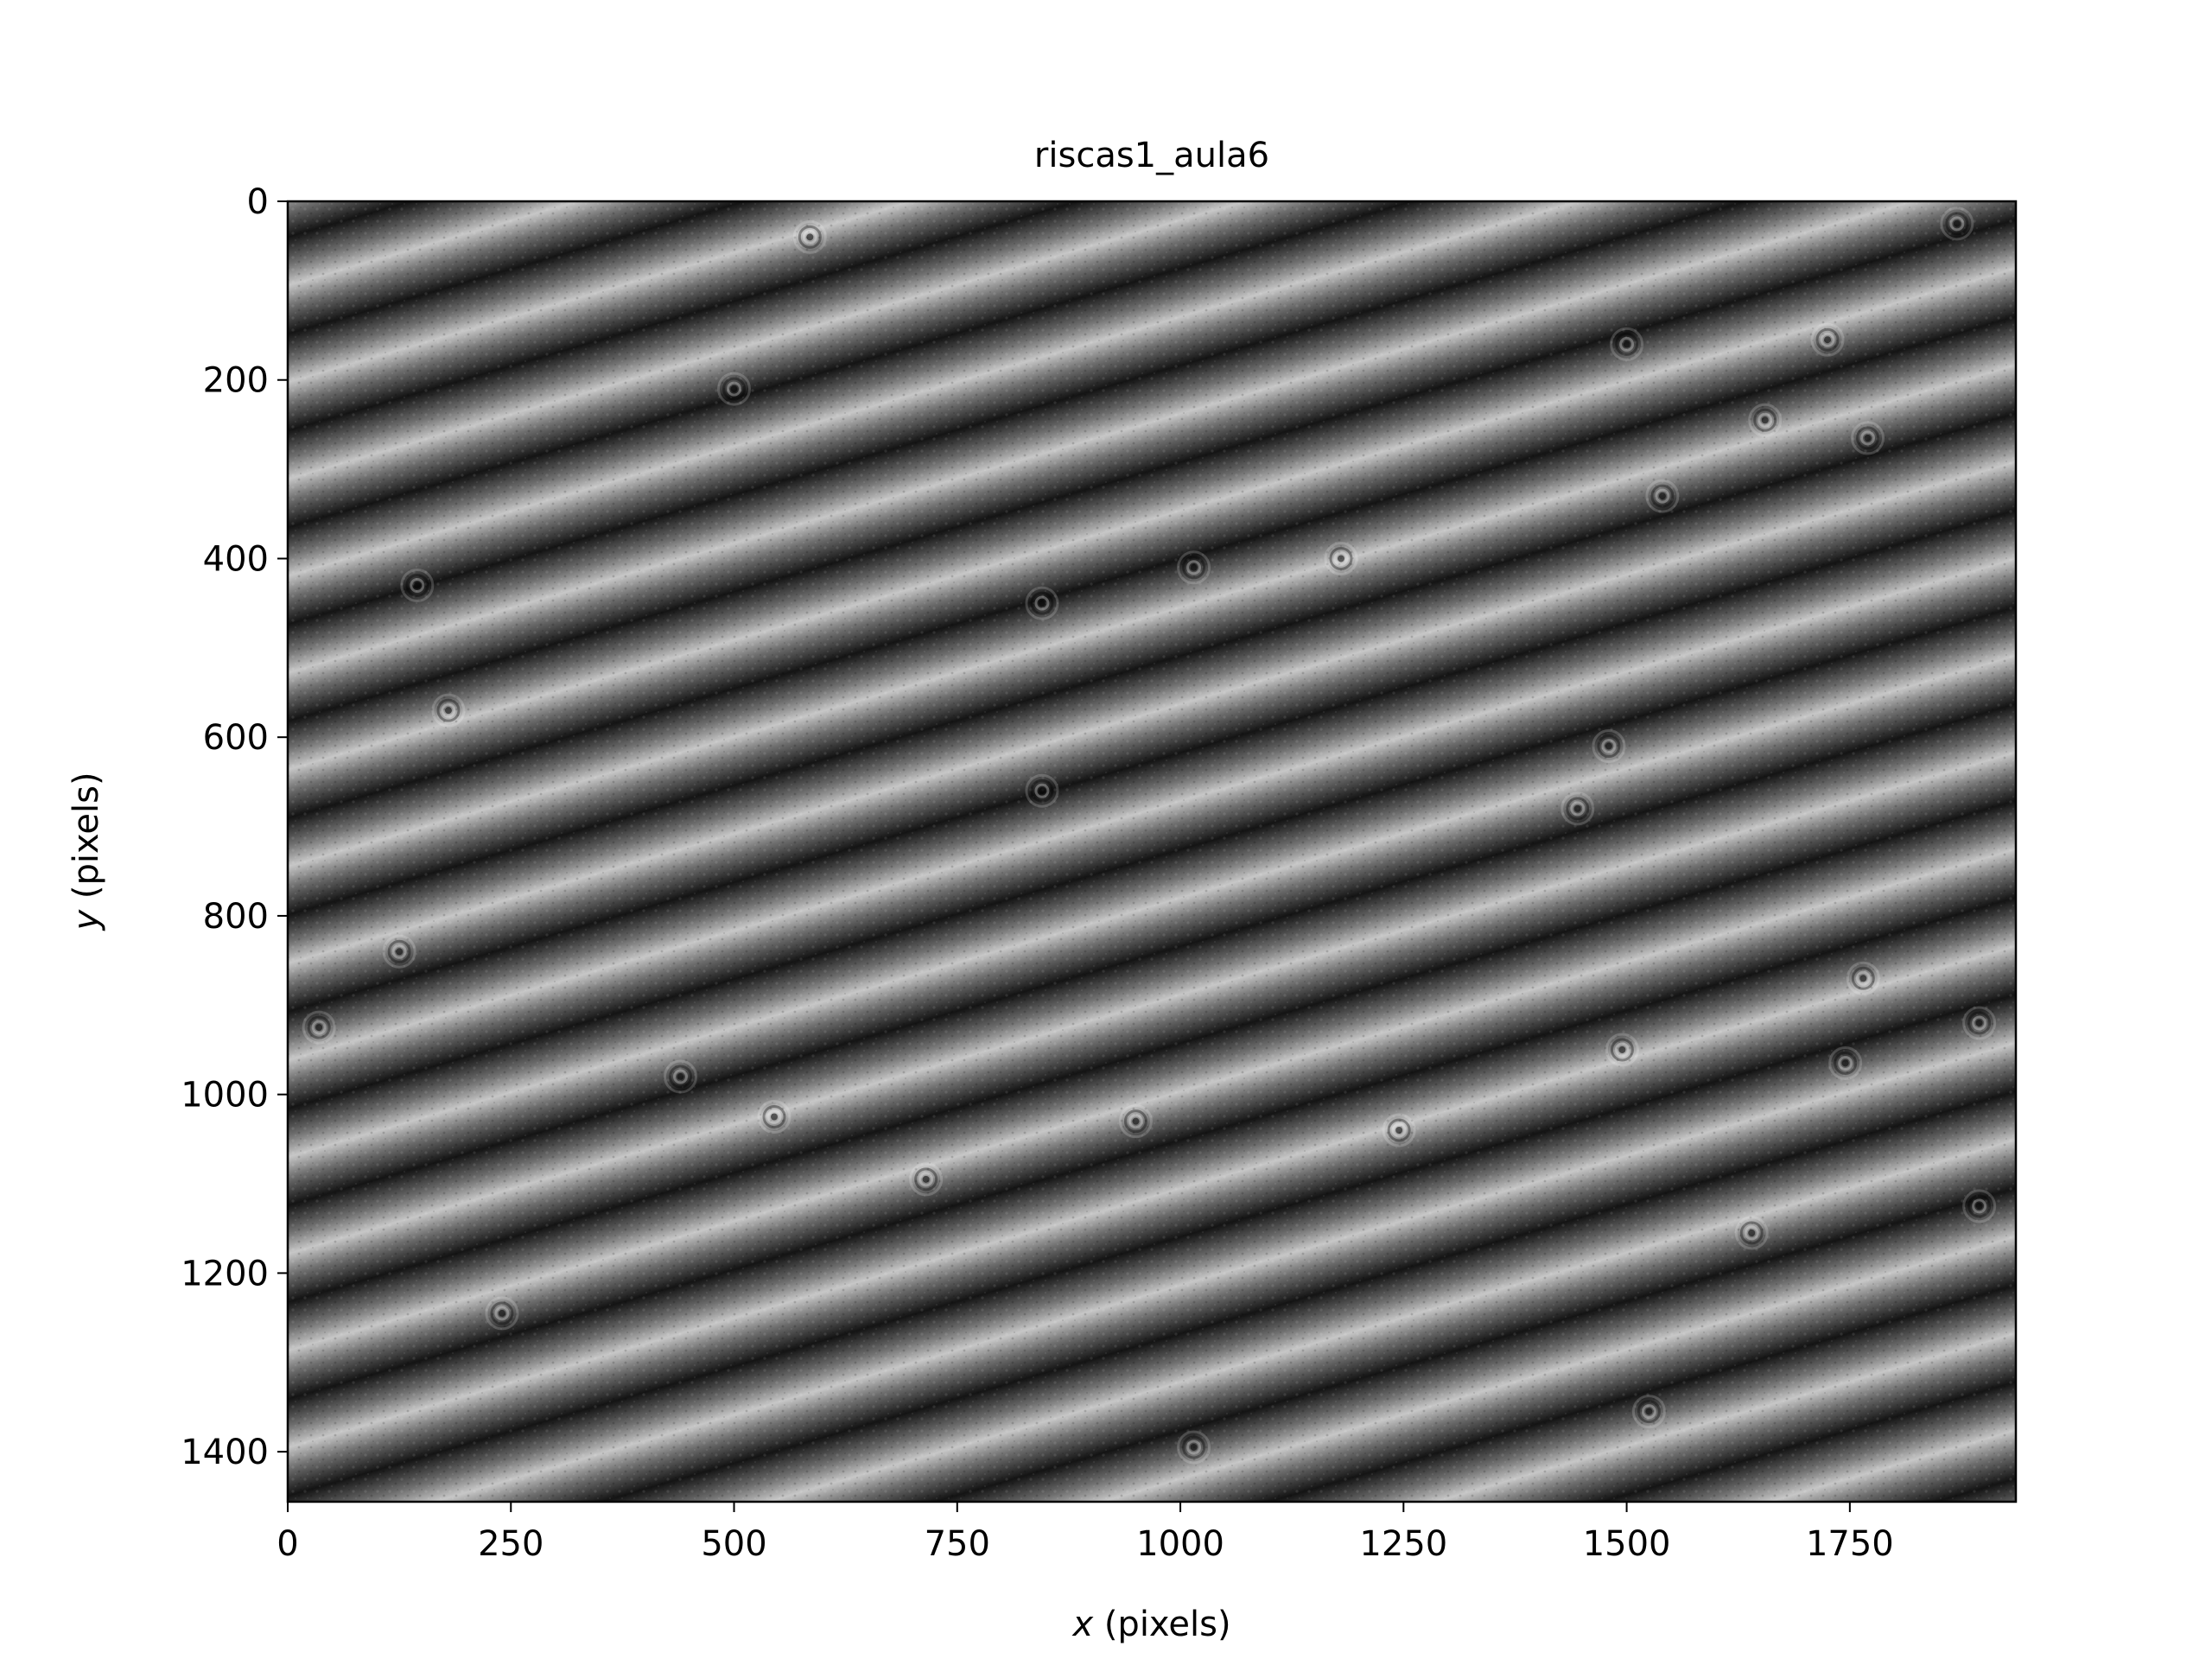  I want to click on chart-title: riscas1_aula6, so click(1151, 155).